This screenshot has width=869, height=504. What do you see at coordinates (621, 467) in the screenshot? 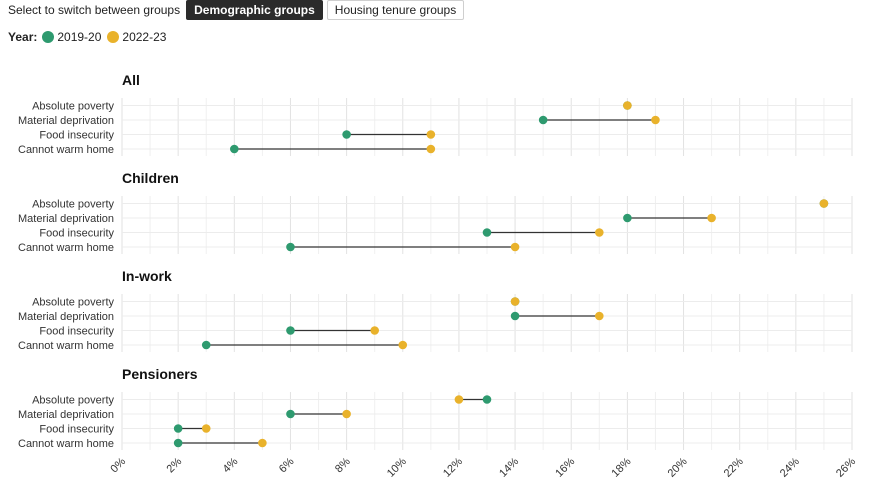
I see `x-tick-label: 18%` at bounding box center [621, 467].